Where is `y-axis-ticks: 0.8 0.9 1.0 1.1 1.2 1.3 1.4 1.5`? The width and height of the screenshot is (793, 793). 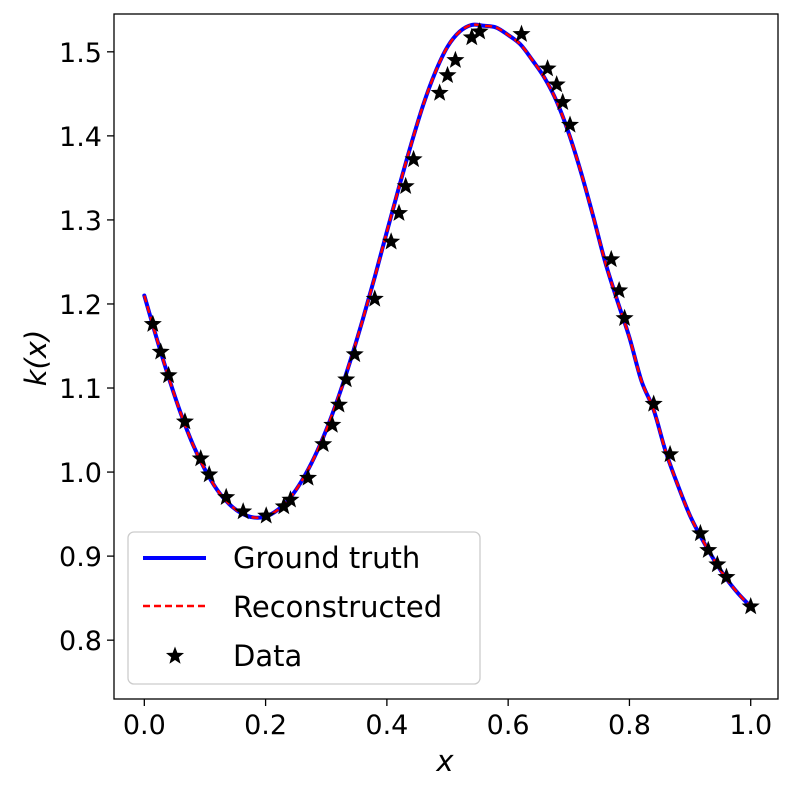
y-axis-ticks: 0.8 0.9 1.0 1.1 1.2 1.3 1.4 1.5 is located at coordinates (86, 347).